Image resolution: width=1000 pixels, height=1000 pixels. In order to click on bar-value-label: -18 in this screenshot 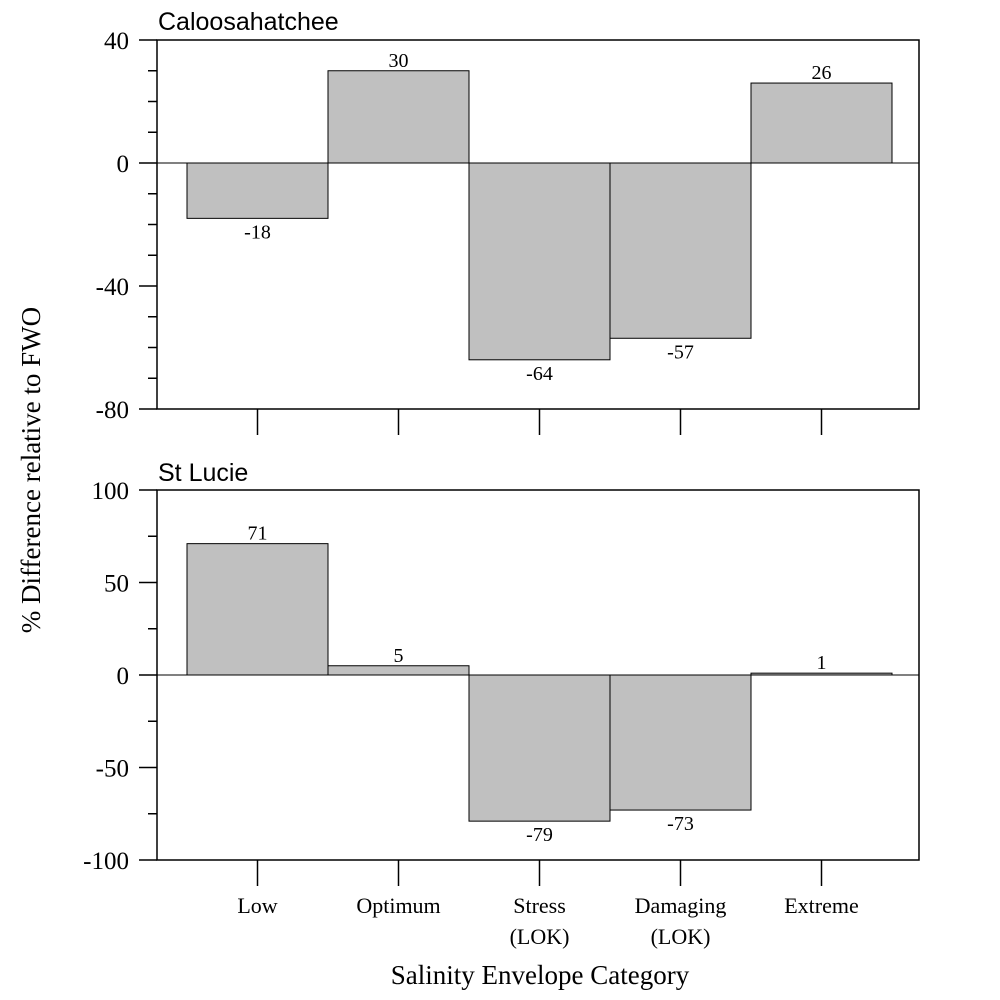, I will do `click(257, 232)`.